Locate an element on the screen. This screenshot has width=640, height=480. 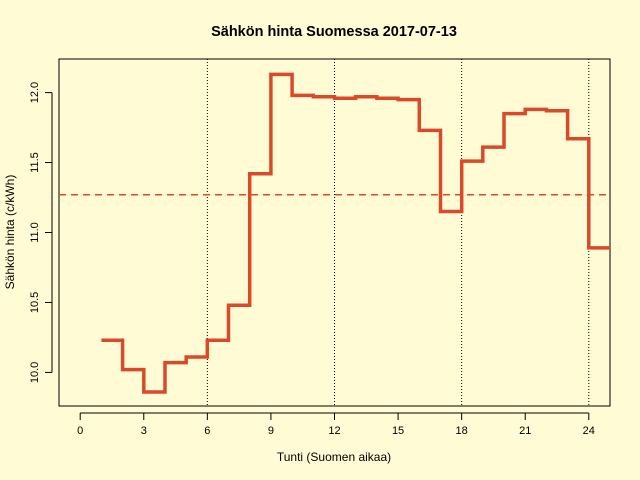
y-axis: 10.0 10.5 11.0 11.5 12.0 is located at coordinates (41, 232).